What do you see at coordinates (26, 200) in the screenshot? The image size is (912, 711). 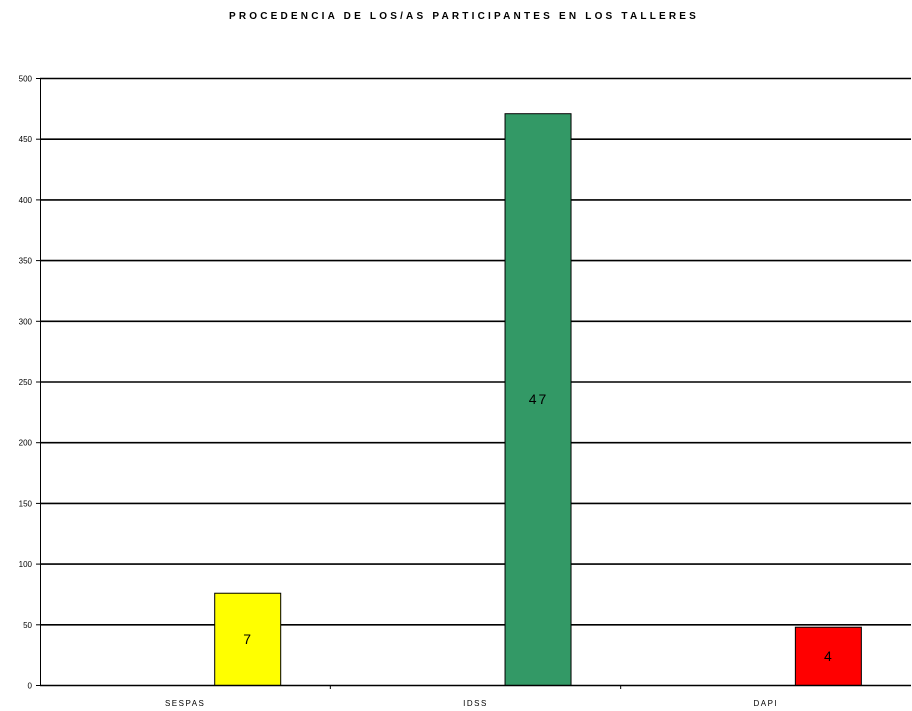 I see `y-tick-label: 400` at bounding box center [26, 200].